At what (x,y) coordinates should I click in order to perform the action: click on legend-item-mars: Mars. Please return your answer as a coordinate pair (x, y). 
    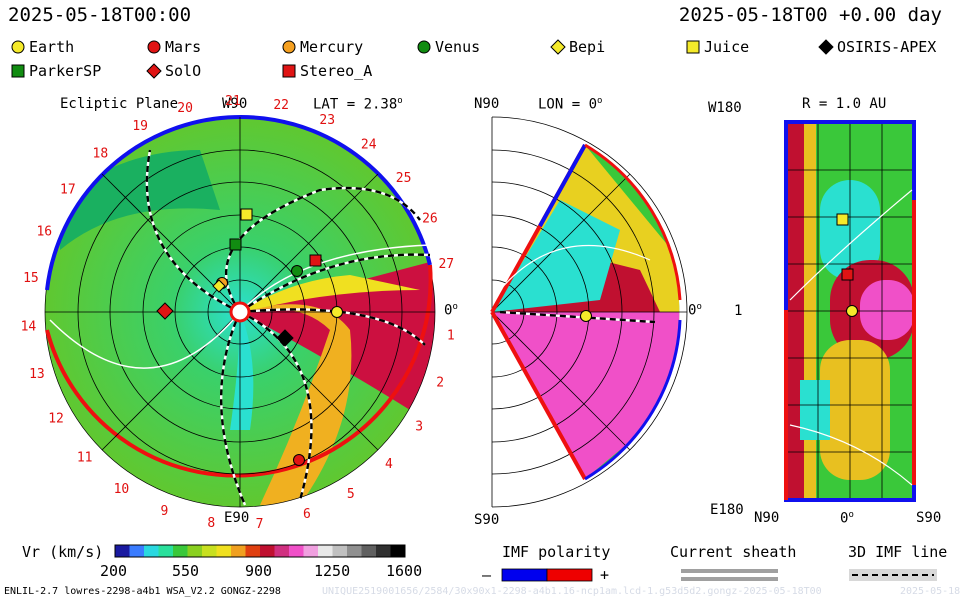
    Looking at the image, I should click on (173, 47).